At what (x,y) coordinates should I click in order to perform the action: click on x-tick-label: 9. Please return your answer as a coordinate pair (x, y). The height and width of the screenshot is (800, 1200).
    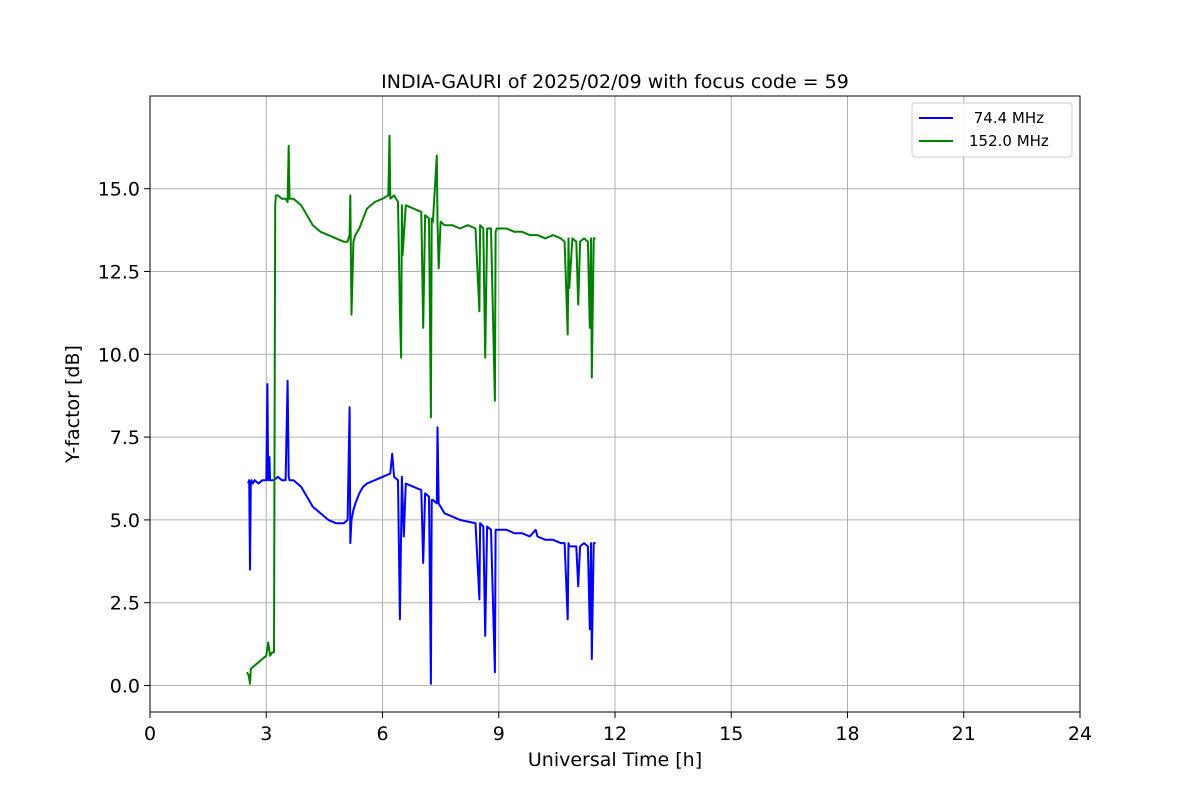
    Looking at the image, I should click on (499, 734).